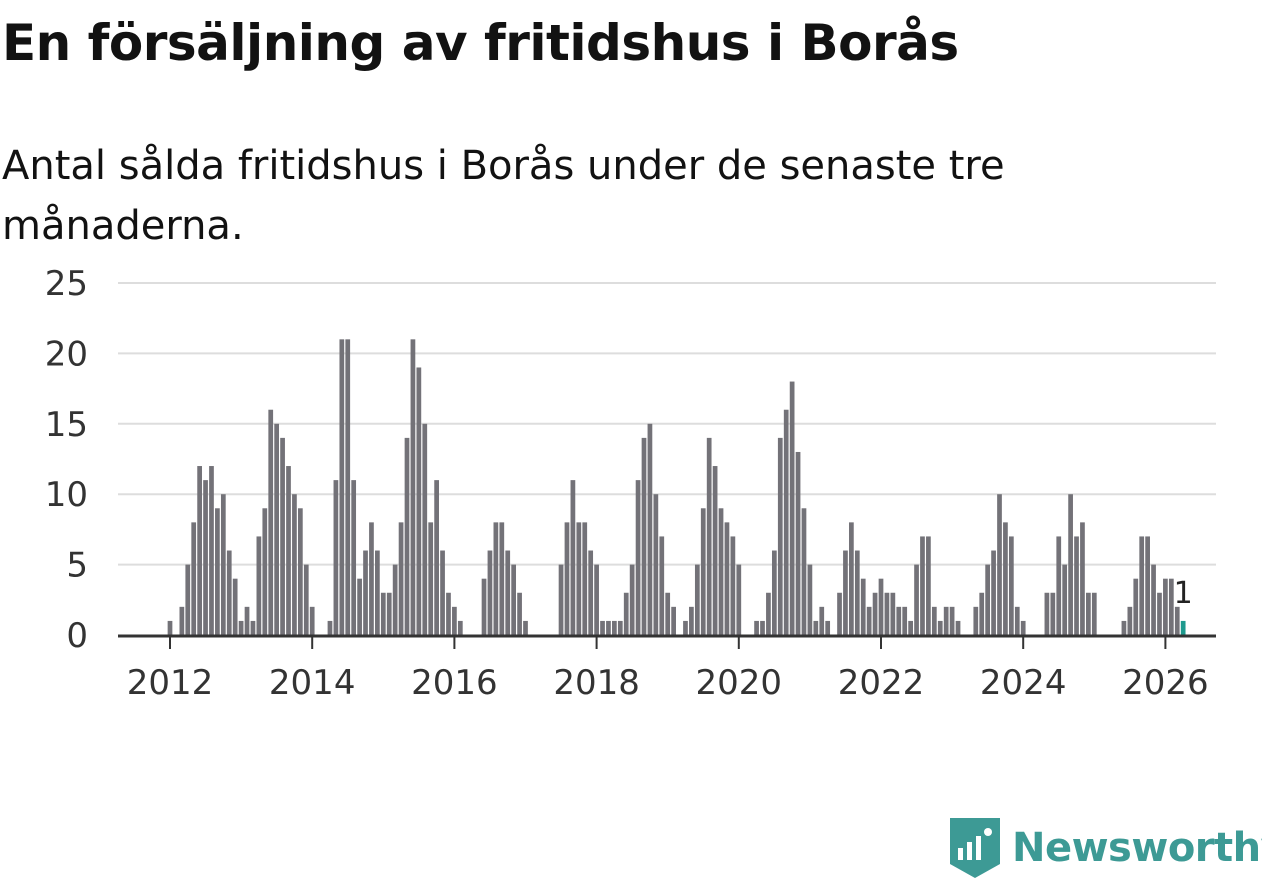 This screenshot has width=1262, height=879. I want to click on x-tick-label: 2012, so click(170, 683).